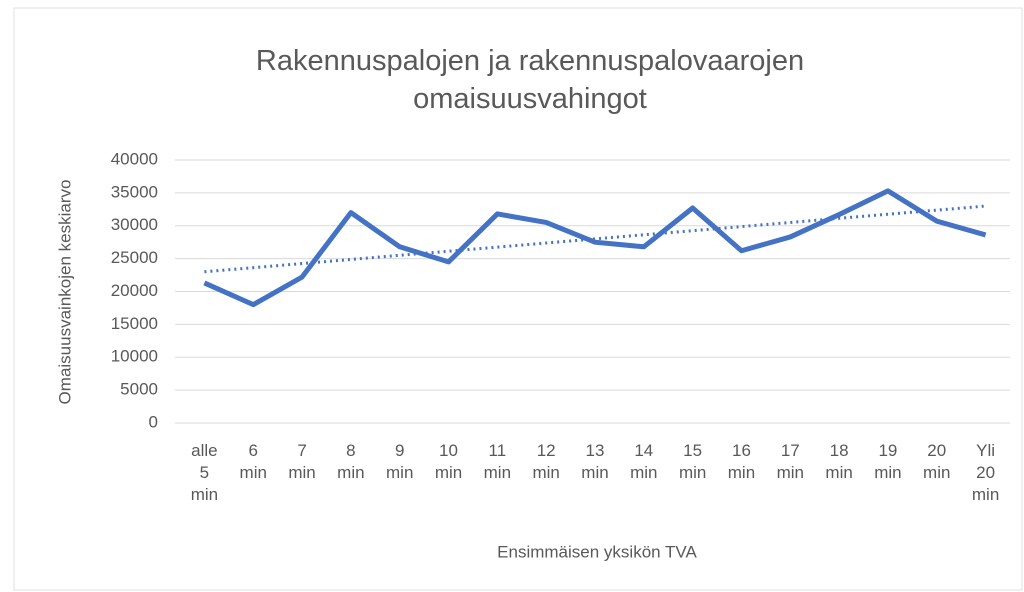 The image size is (1024, 592). Describe the element at coordinates (595, 239) in the screenshot. I see `trendline` at that location.